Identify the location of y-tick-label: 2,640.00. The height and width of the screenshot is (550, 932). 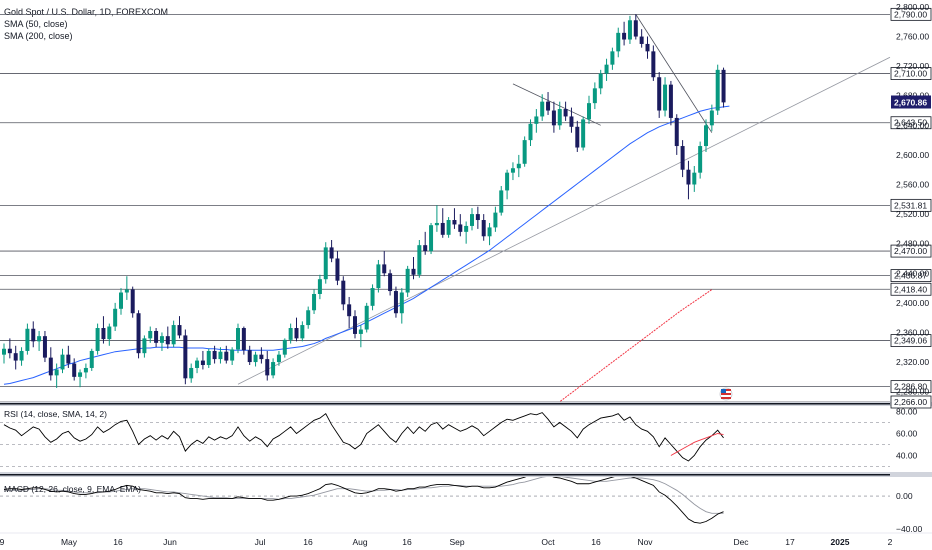
(912, 125).